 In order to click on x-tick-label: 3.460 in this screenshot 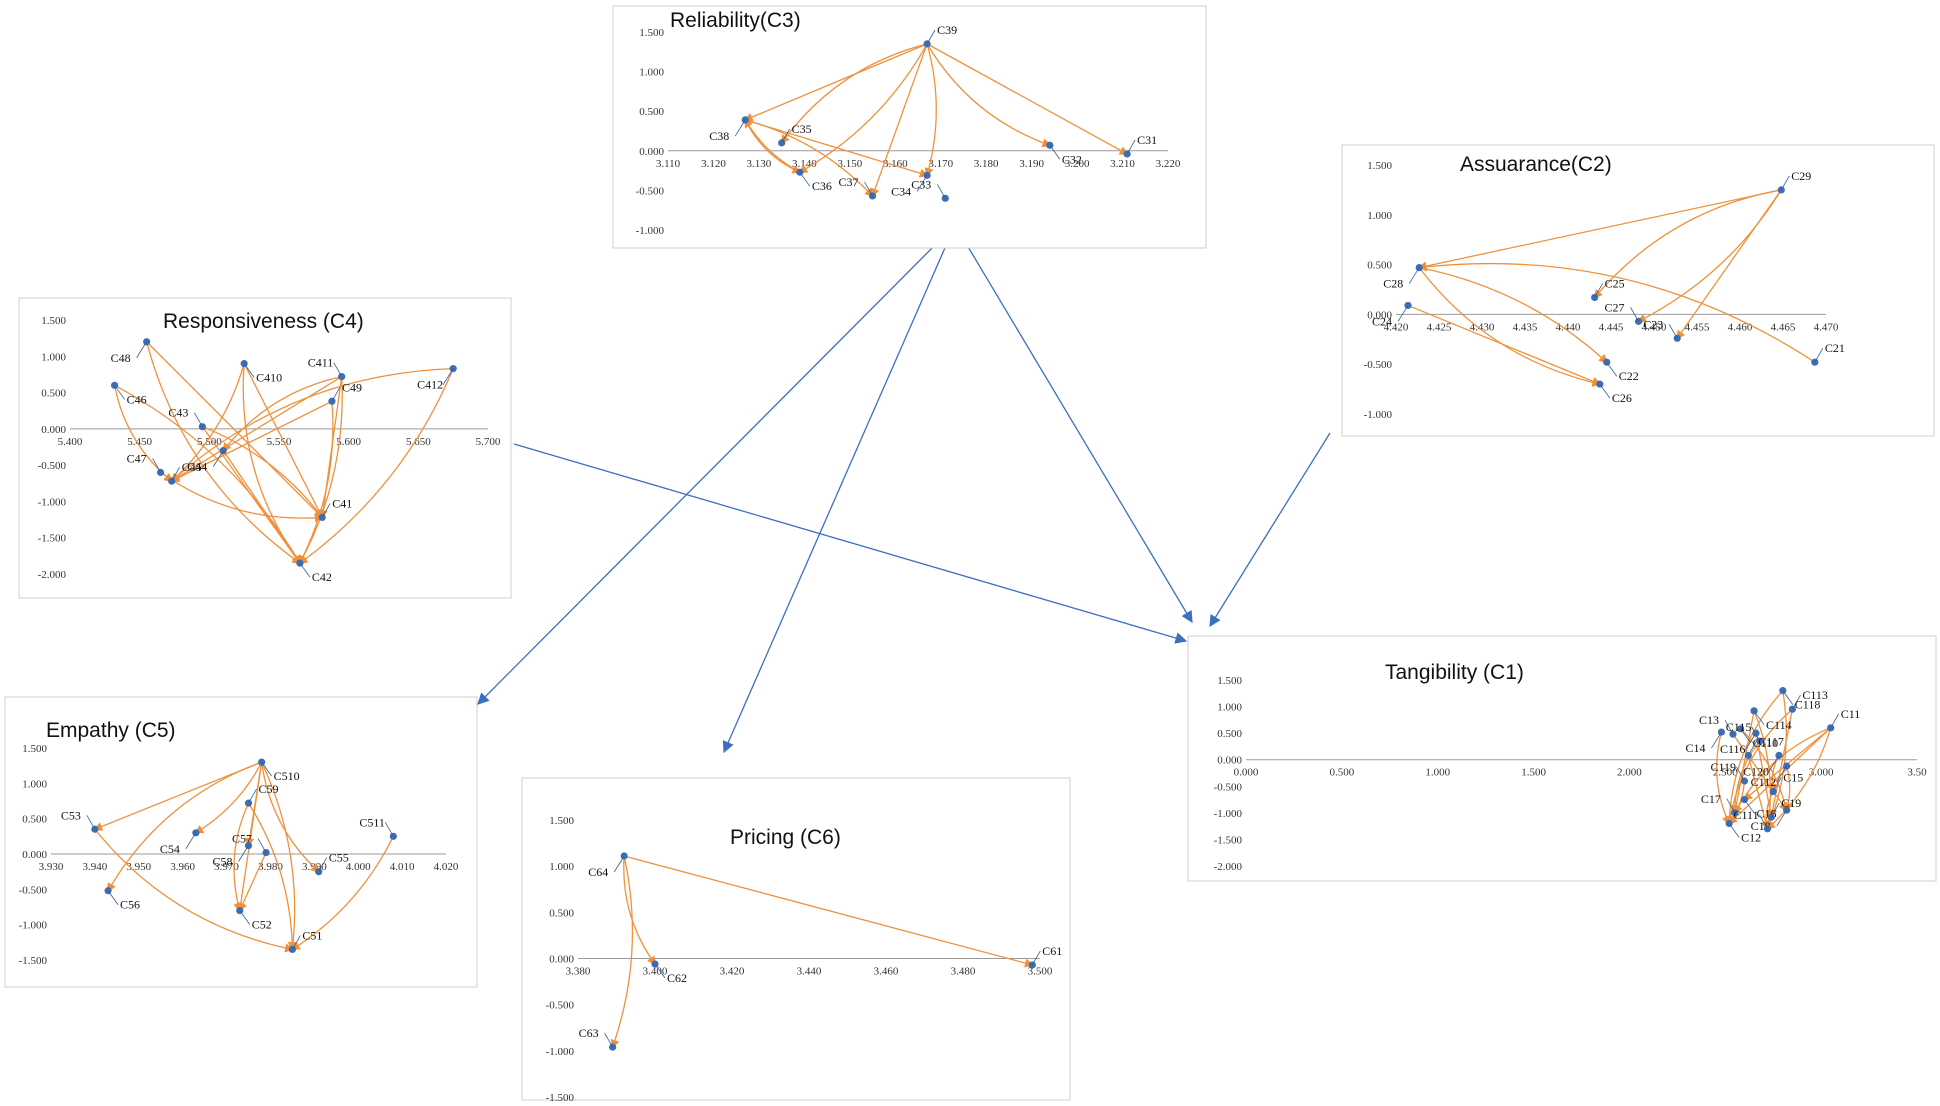, I will do `click(886, 972)`.